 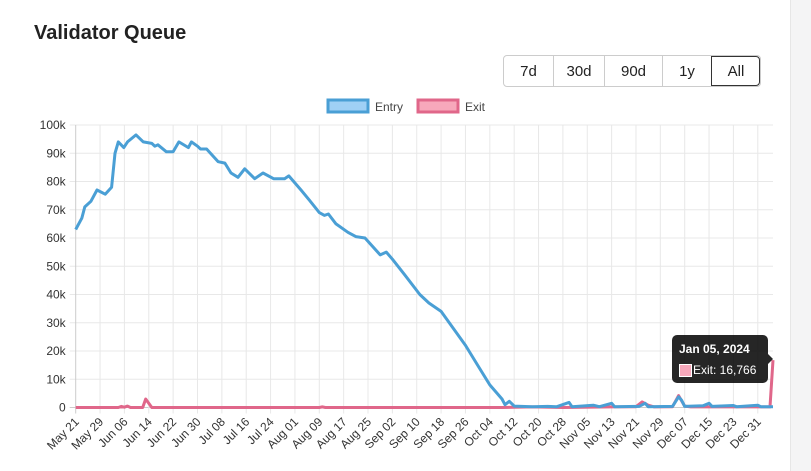 I want to click on y-tick-label: 0, so click(x=62, y=408).